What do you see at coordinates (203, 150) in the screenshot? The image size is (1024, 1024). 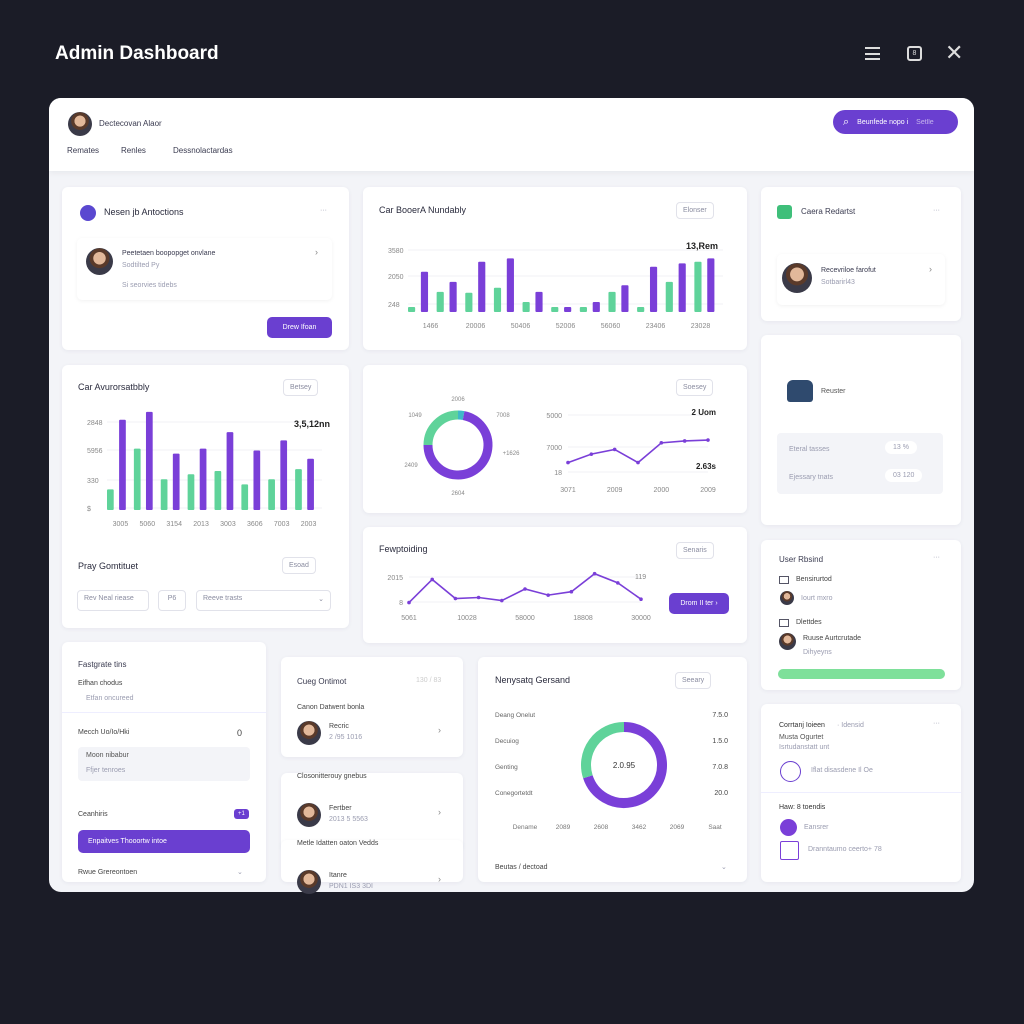 I see `tab-dessnolactardas: Dessnolactardas` at bounding box center [203, 150].